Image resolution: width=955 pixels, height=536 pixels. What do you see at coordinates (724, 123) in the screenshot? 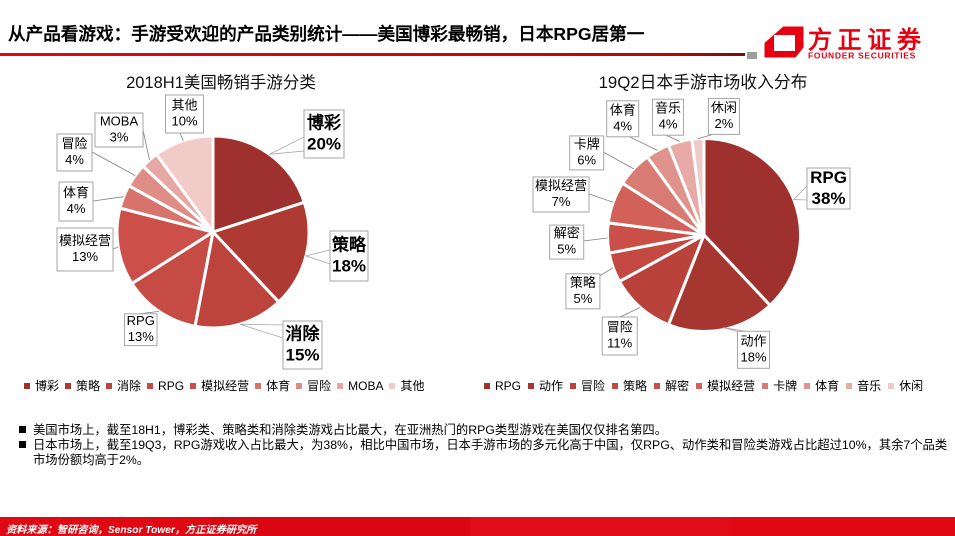
I see `svg-text: 2%` at bounding box center [724, 123].